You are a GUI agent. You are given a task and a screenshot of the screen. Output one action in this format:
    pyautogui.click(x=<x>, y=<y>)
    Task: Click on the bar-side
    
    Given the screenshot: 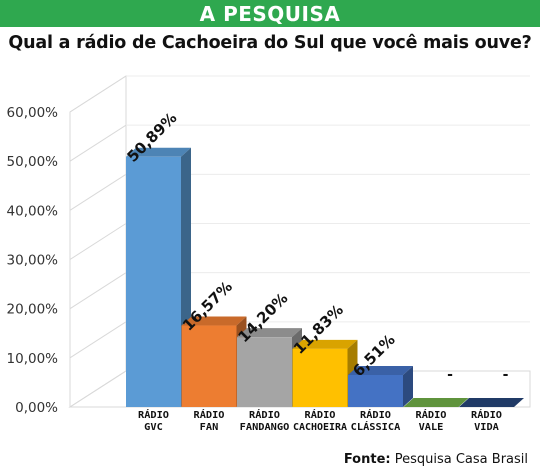 What is the action you would take?
    pyautogui.click(x=408, y=386)
    